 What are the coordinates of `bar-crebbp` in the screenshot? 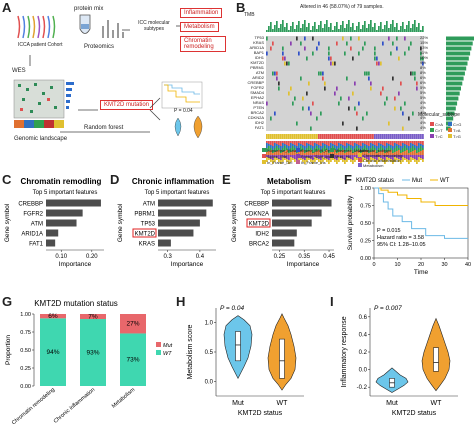 It's located at (73, 203).